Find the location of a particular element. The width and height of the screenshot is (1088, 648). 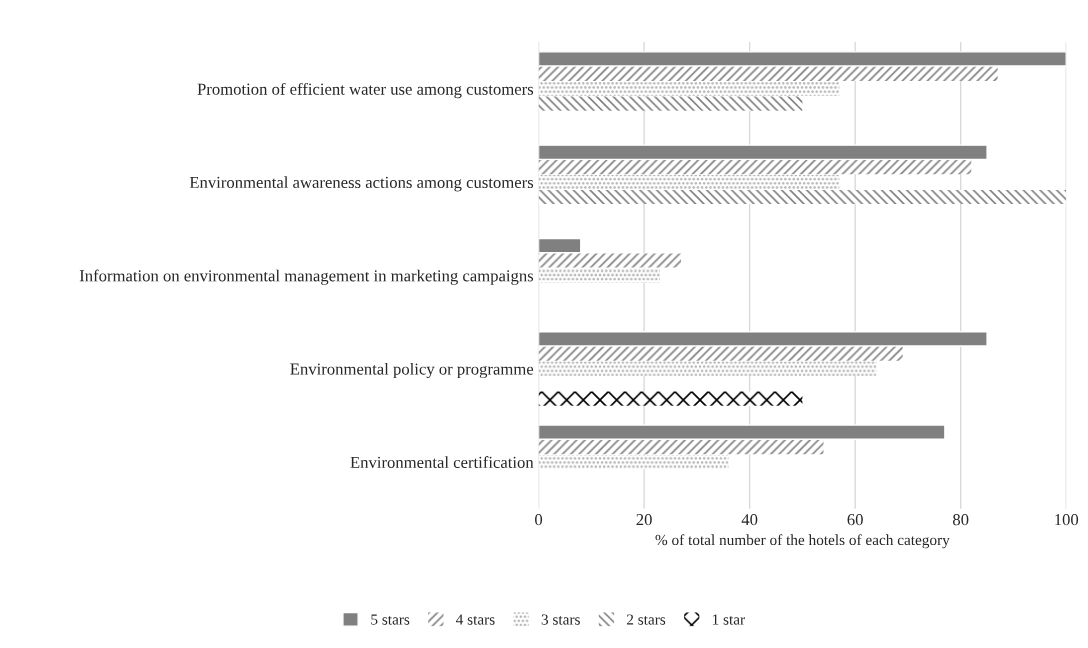

x-tick-label: 40 is located at coordinates (749, 520).